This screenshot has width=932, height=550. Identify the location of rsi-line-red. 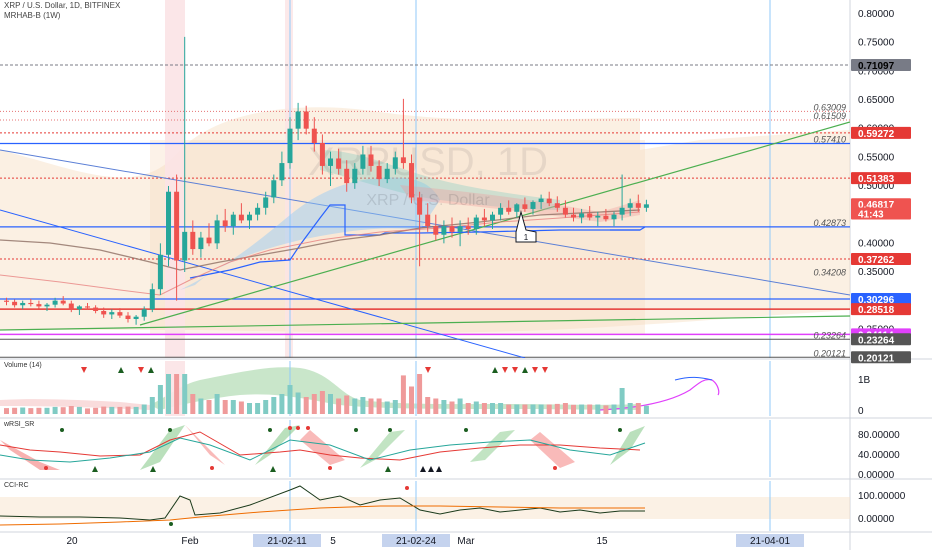
(320, 446).